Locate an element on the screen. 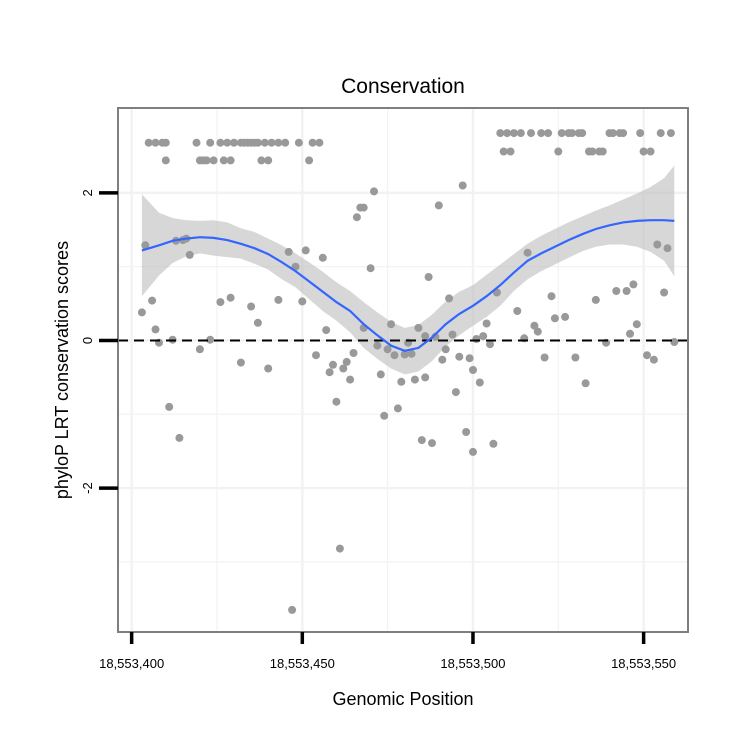 The height and width of the screenshot is (750, 750). smooth-line-layer is located at coordinates (408, 285).